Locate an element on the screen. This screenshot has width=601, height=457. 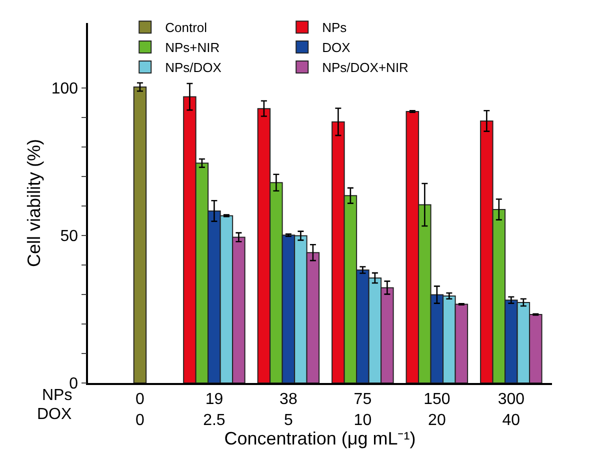
x-tick-label: 38 5 is located at coordinates (289, 409).